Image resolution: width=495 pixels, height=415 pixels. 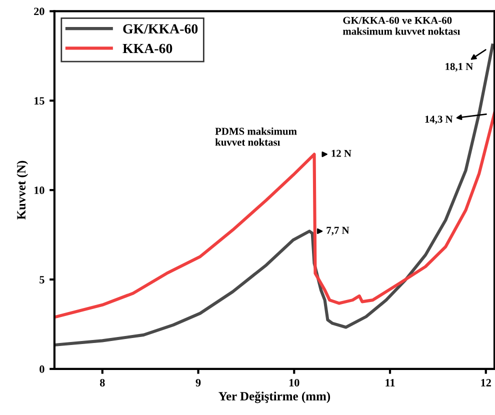 What do you see at coordinates (198, 382) in the screenshot?
I see `x-tick-label: 9` at bounding box center [198, 382].